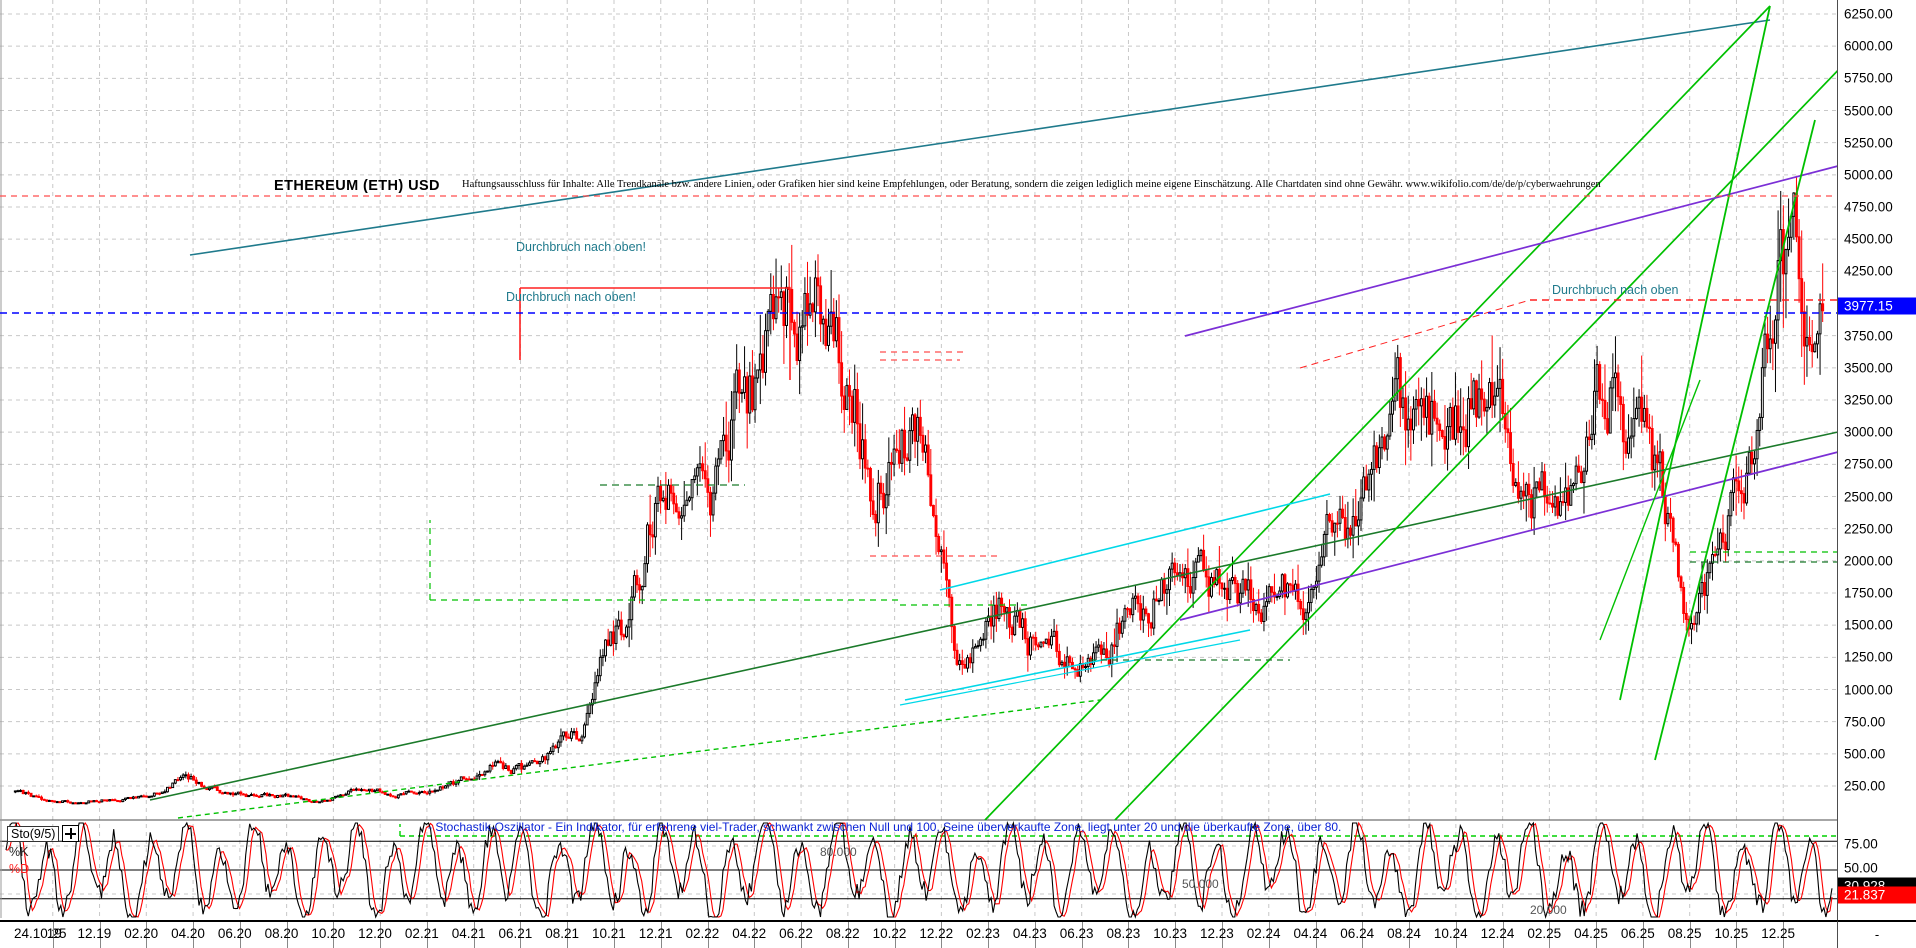 This screenshot has height=948, width=1916. I want to click on price-tick-5000-00: 5000.00, so click(1868, 175).